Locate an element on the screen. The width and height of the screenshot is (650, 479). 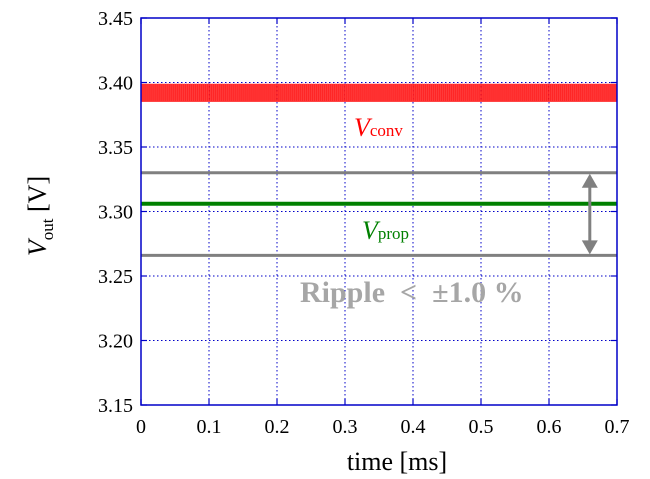
v-conv-label-main: V is located at coordinates (363, 127).